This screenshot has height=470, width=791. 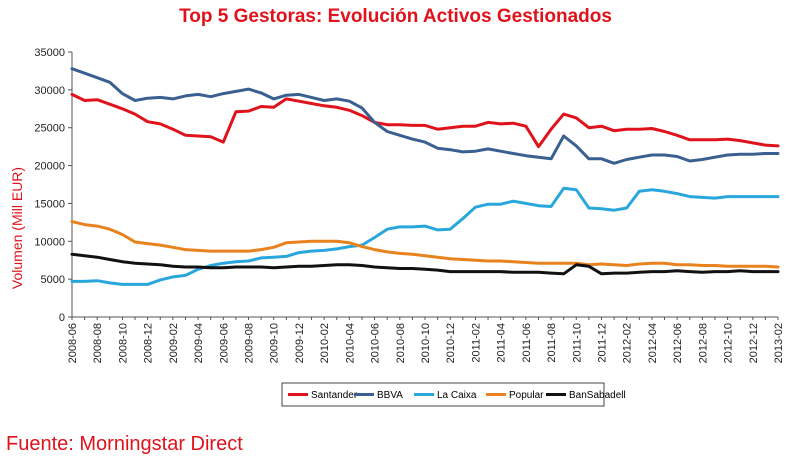 I want to click on y-tick-label: 30000, so click(x=49, y=91).